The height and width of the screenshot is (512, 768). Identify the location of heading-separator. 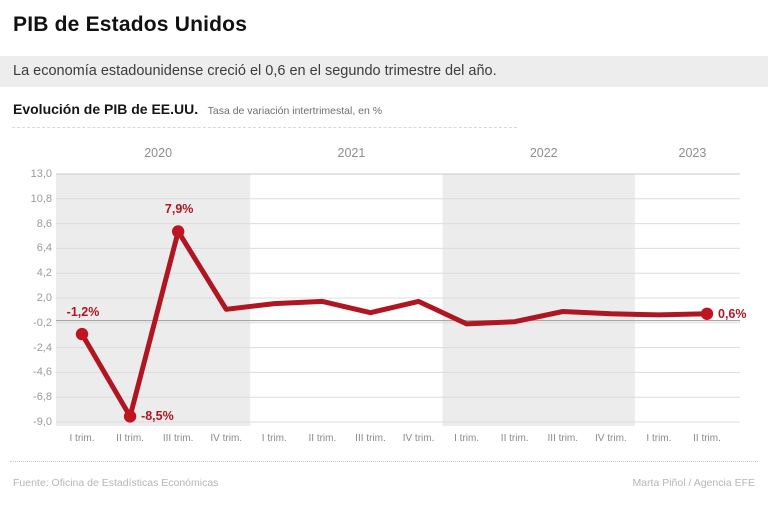
(264, 127).